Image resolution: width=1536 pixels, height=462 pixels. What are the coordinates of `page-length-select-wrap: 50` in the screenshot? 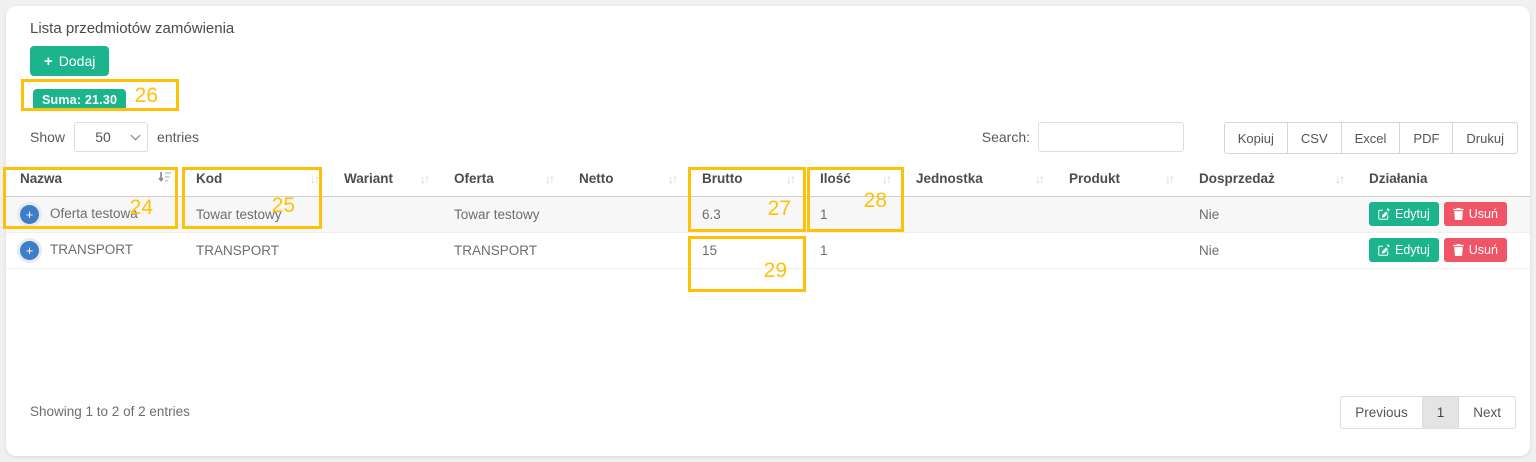 It's located at (111, 137).